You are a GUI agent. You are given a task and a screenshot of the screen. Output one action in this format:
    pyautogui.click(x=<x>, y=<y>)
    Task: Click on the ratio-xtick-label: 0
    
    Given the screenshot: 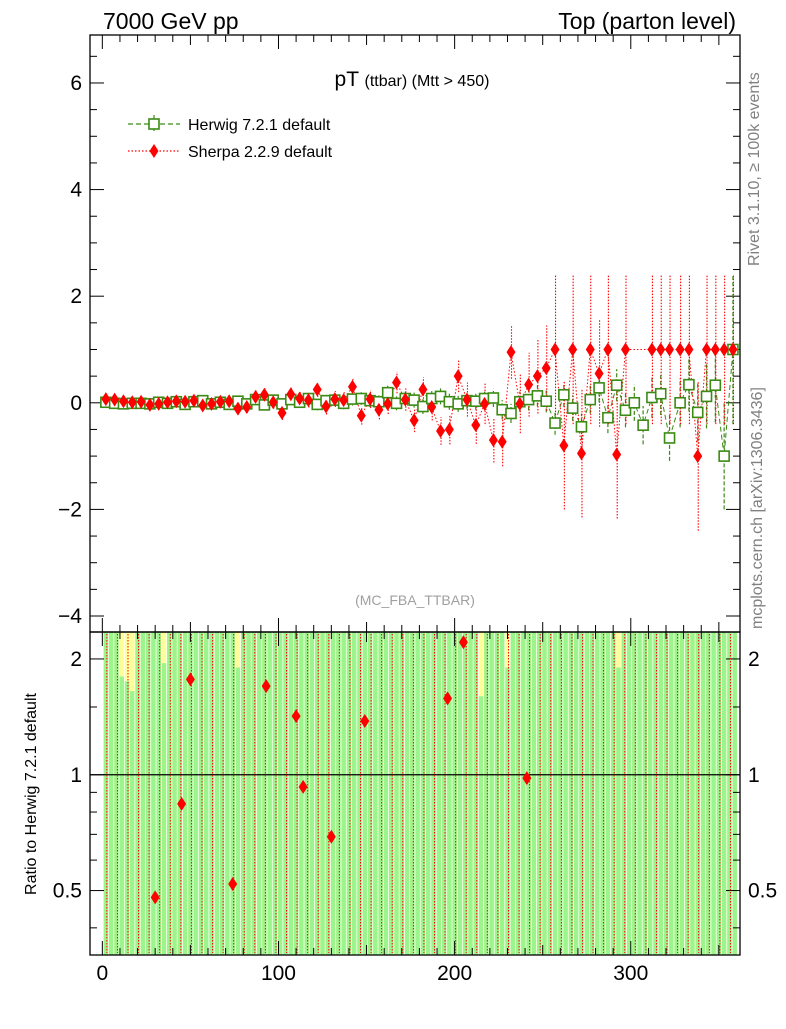 What is the action you would take?
    pyautogui.click(x=102, y=973)
    